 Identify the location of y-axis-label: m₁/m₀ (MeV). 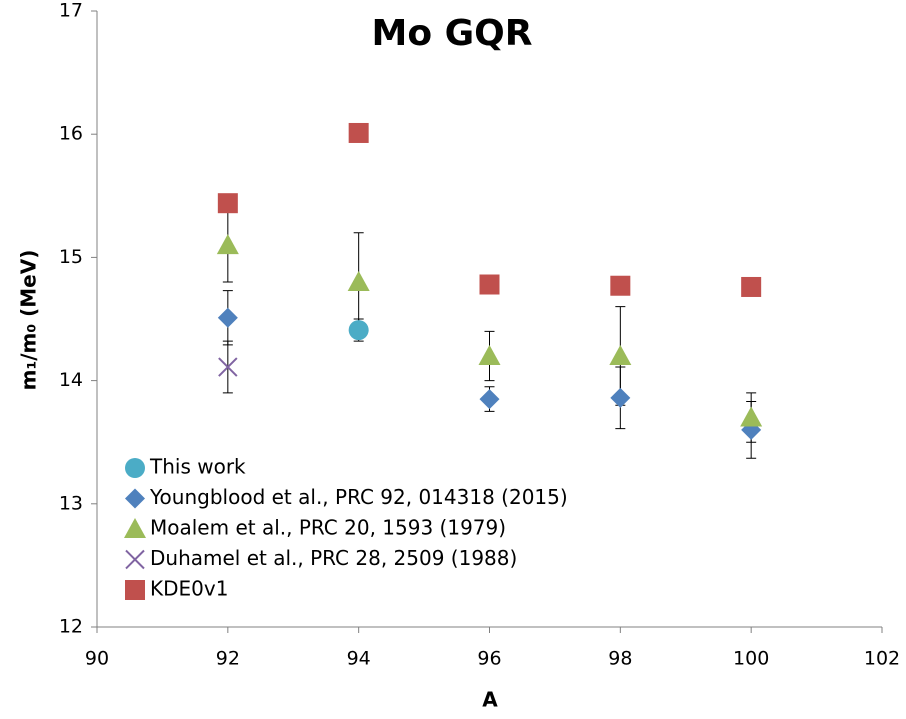
(29, 320).